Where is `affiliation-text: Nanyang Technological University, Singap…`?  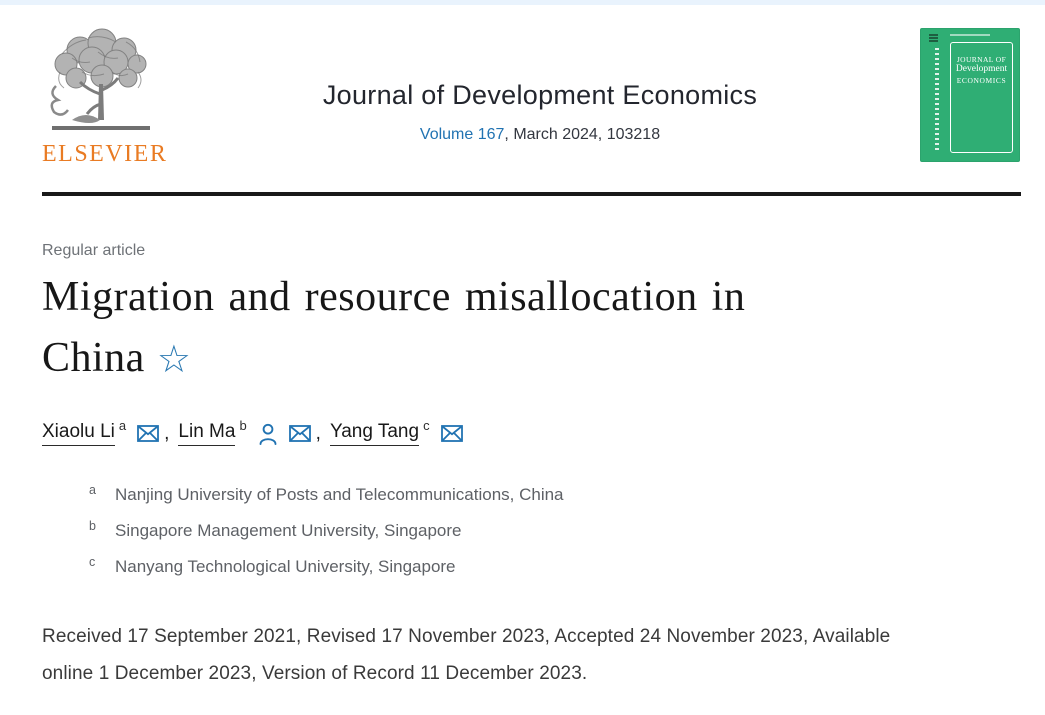
affiliation-text: Nanyang Technological University, Singap… is located at coordinates (285, 566).